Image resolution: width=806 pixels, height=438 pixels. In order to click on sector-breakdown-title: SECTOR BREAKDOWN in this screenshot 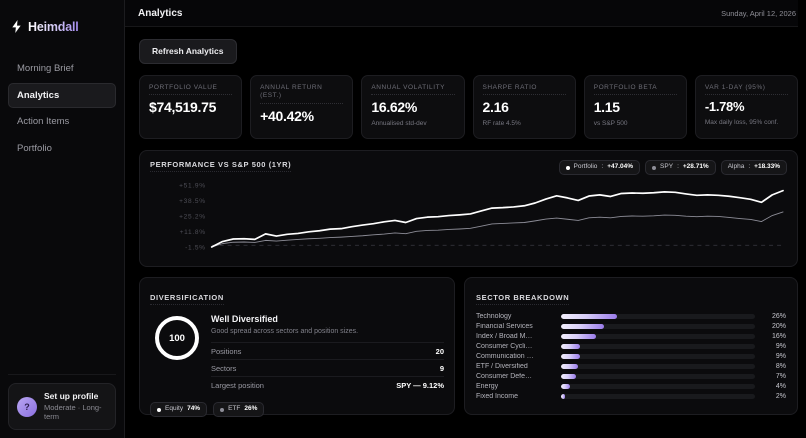, I will do `click(523, 299)`.